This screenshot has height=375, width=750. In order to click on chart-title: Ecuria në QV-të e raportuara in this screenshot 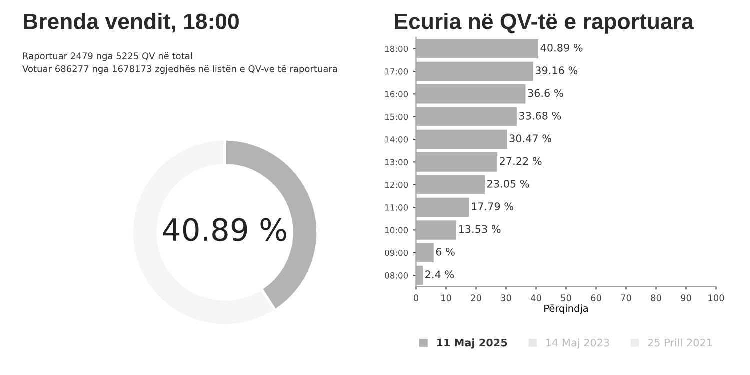, I will do `click(544, 23)`.